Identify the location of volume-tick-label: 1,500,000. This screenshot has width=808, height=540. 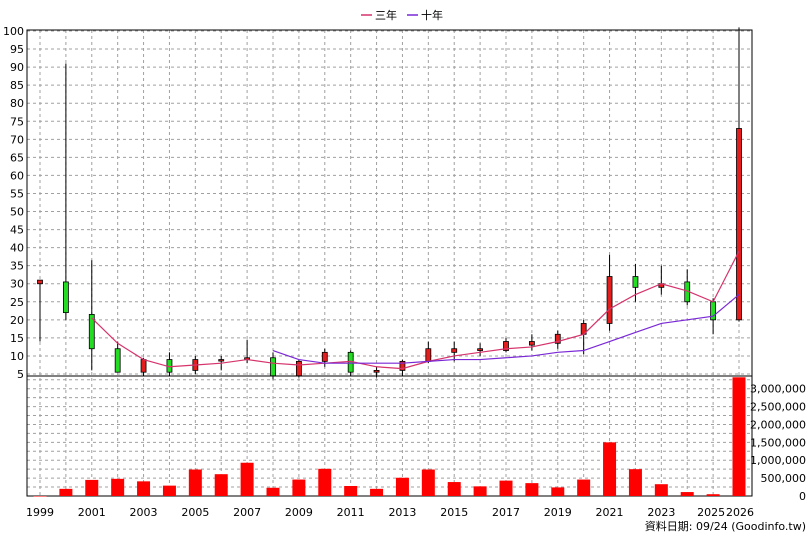
(778, 442).